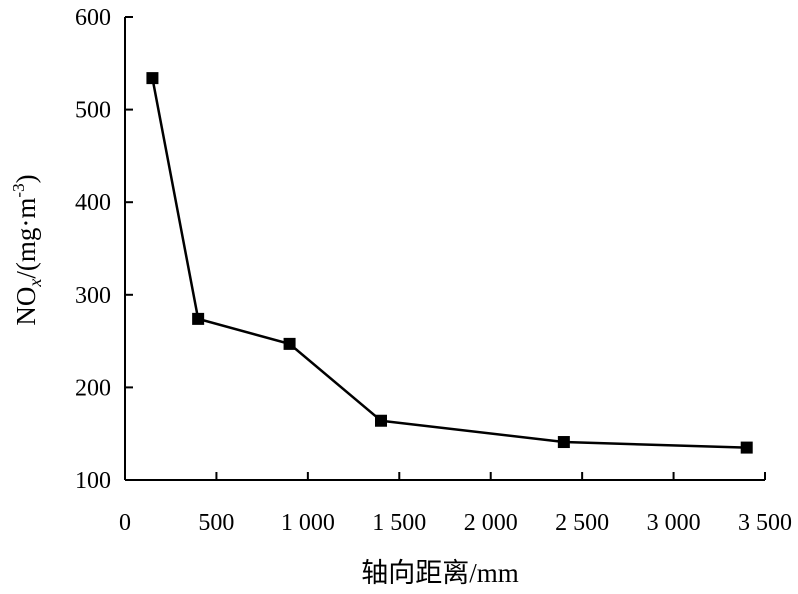  I want to click on y-tick-label: 100, so click(93, 481).